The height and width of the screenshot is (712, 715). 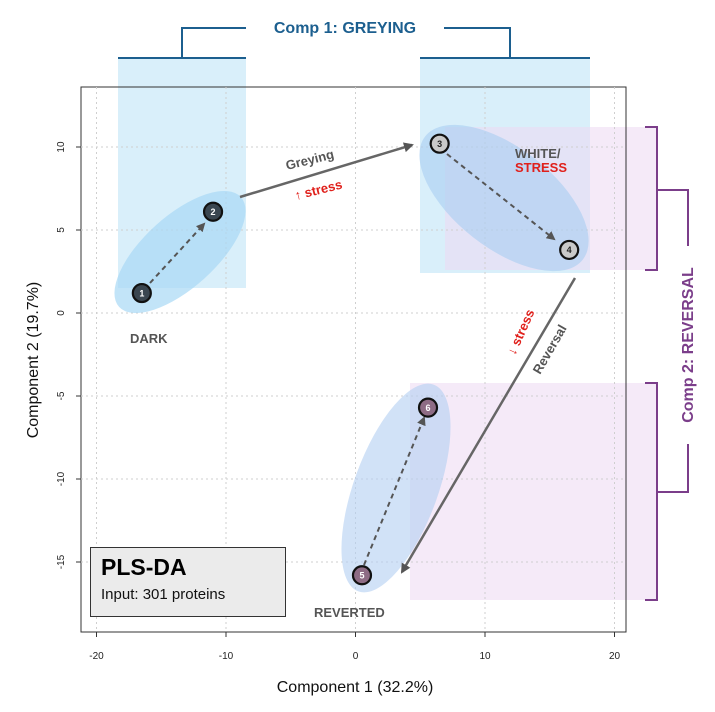 I want to click on group-label-white: WHITE/, so click(x=538, y=153).